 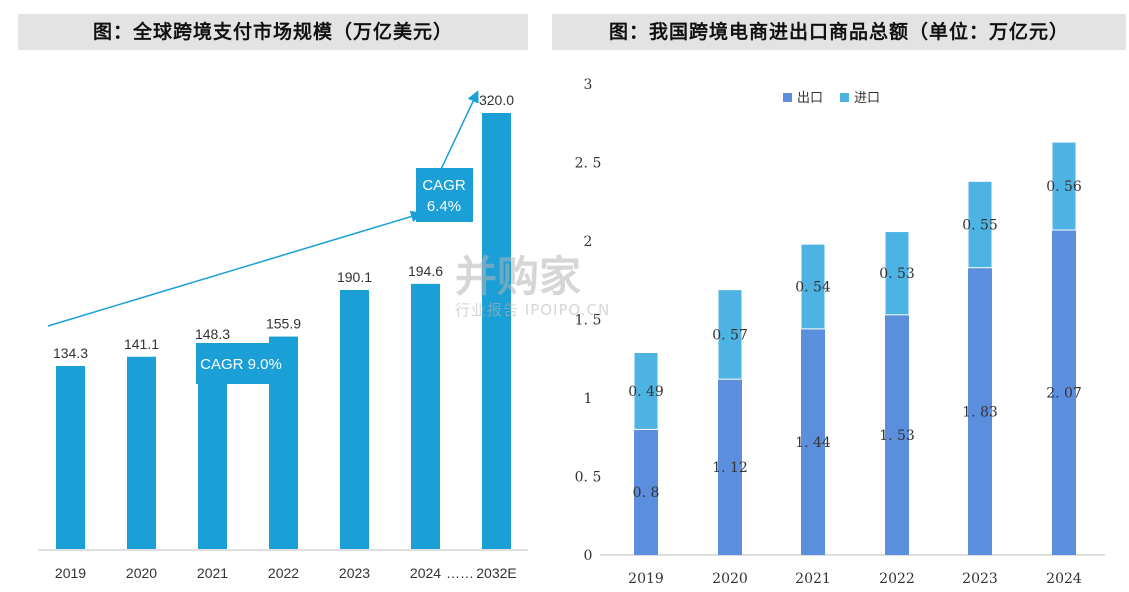 What do you see at coordinates (354, 419) in the screenshot?
I see `bar-2023` at bounding box center [354, 419].